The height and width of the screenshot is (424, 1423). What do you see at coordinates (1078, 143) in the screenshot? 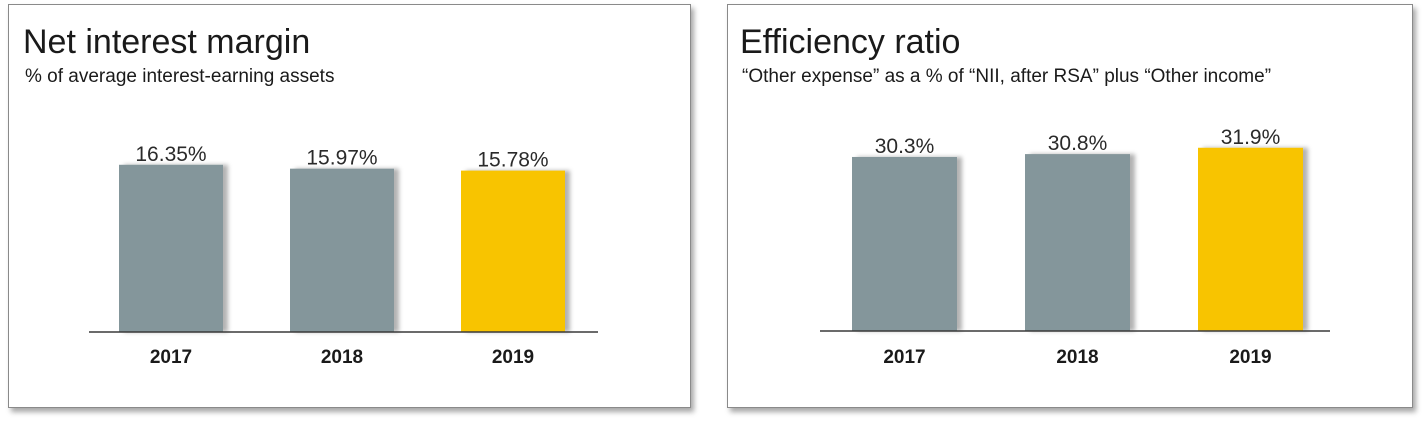
I see `data-label-2018: 30.8%` at bounding box center [1078, 143].